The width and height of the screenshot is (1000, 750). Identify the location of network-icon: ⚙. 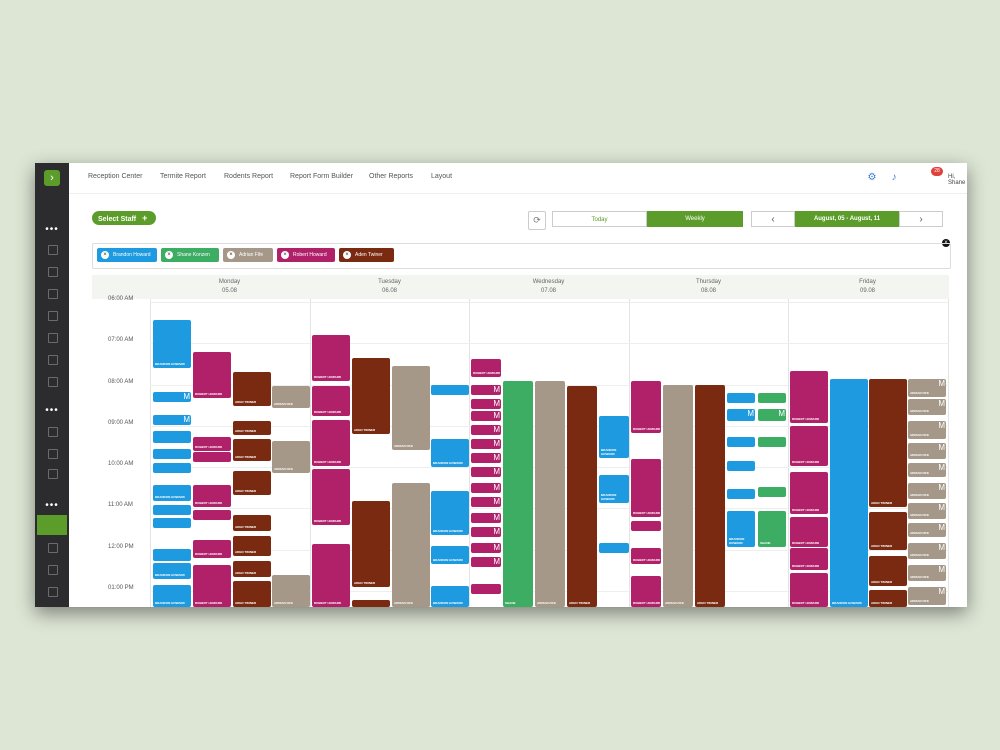
(872, 177).